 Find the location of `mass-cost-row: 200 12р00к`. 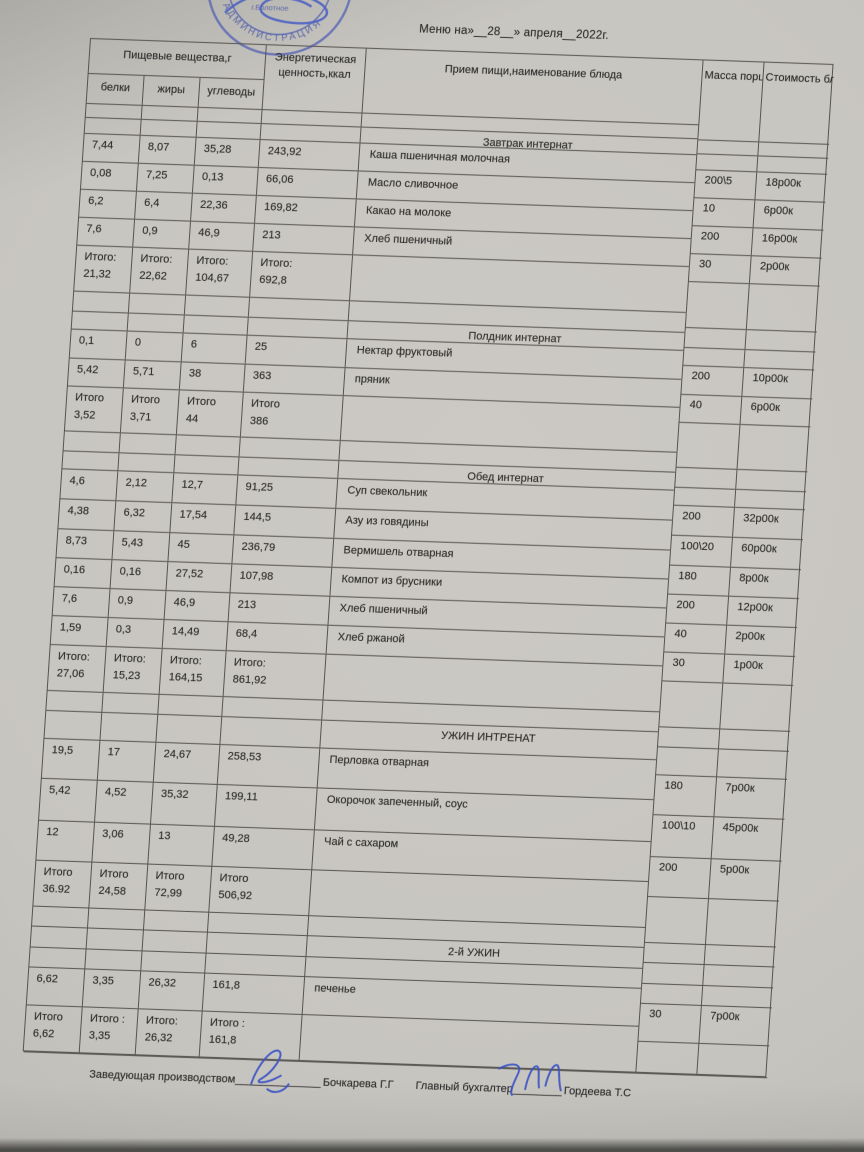

mass-cost-row: 200 12р00к is located at coordinates (733, 611).